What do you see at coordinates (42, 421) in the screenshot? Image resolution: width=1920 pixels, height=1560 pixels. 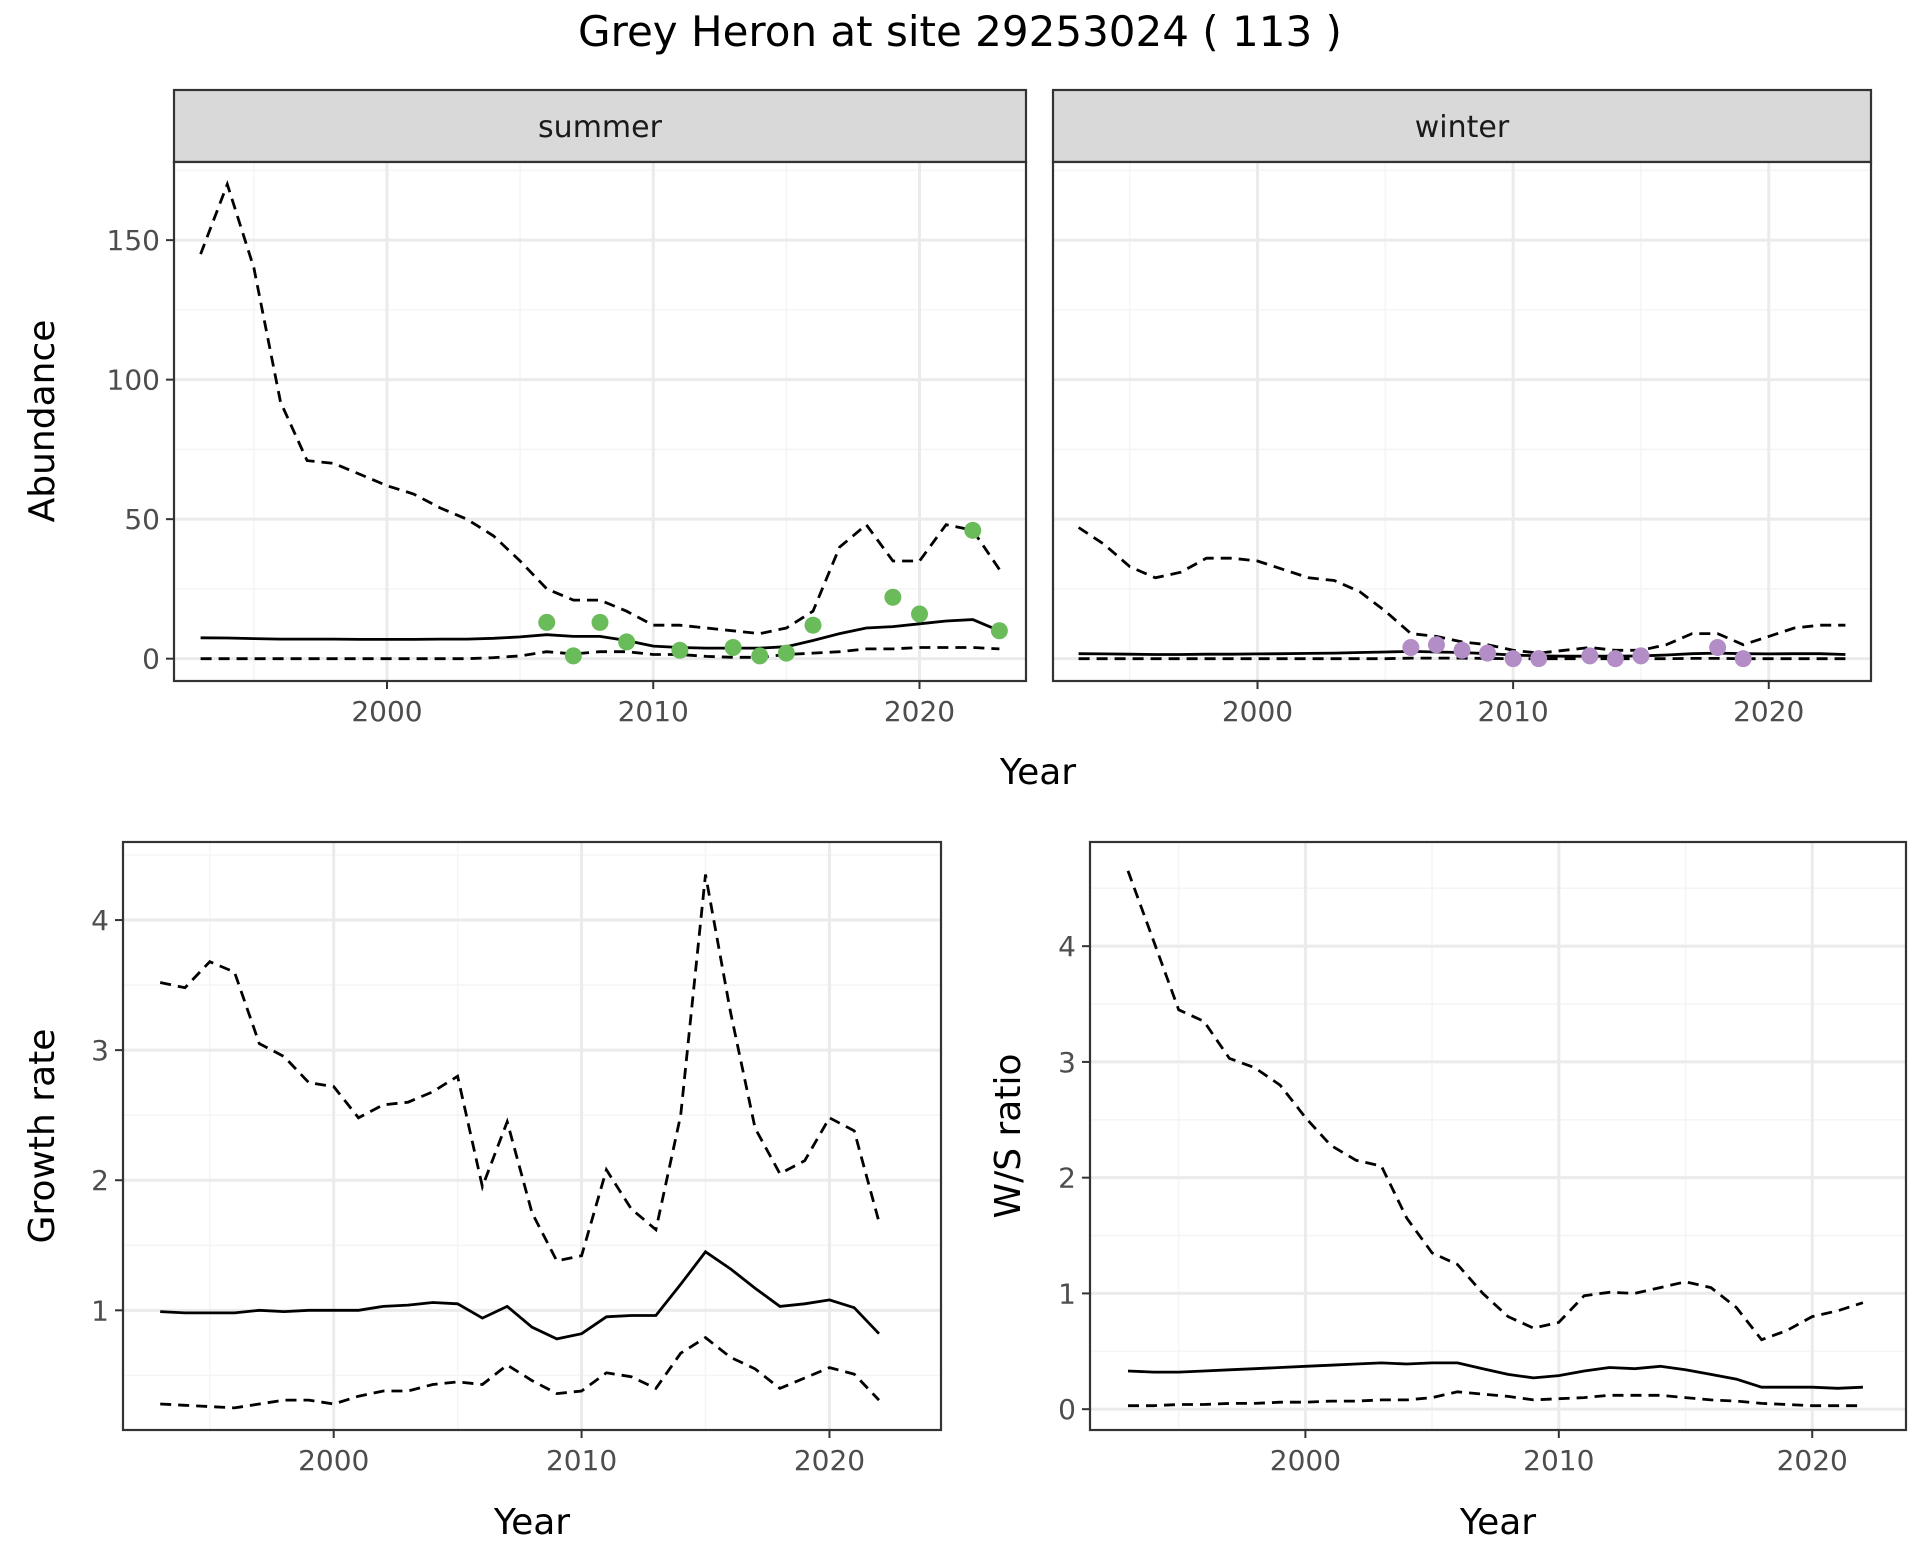 I see `y-axis-title: Abundance` at bounding box center [42, 421].